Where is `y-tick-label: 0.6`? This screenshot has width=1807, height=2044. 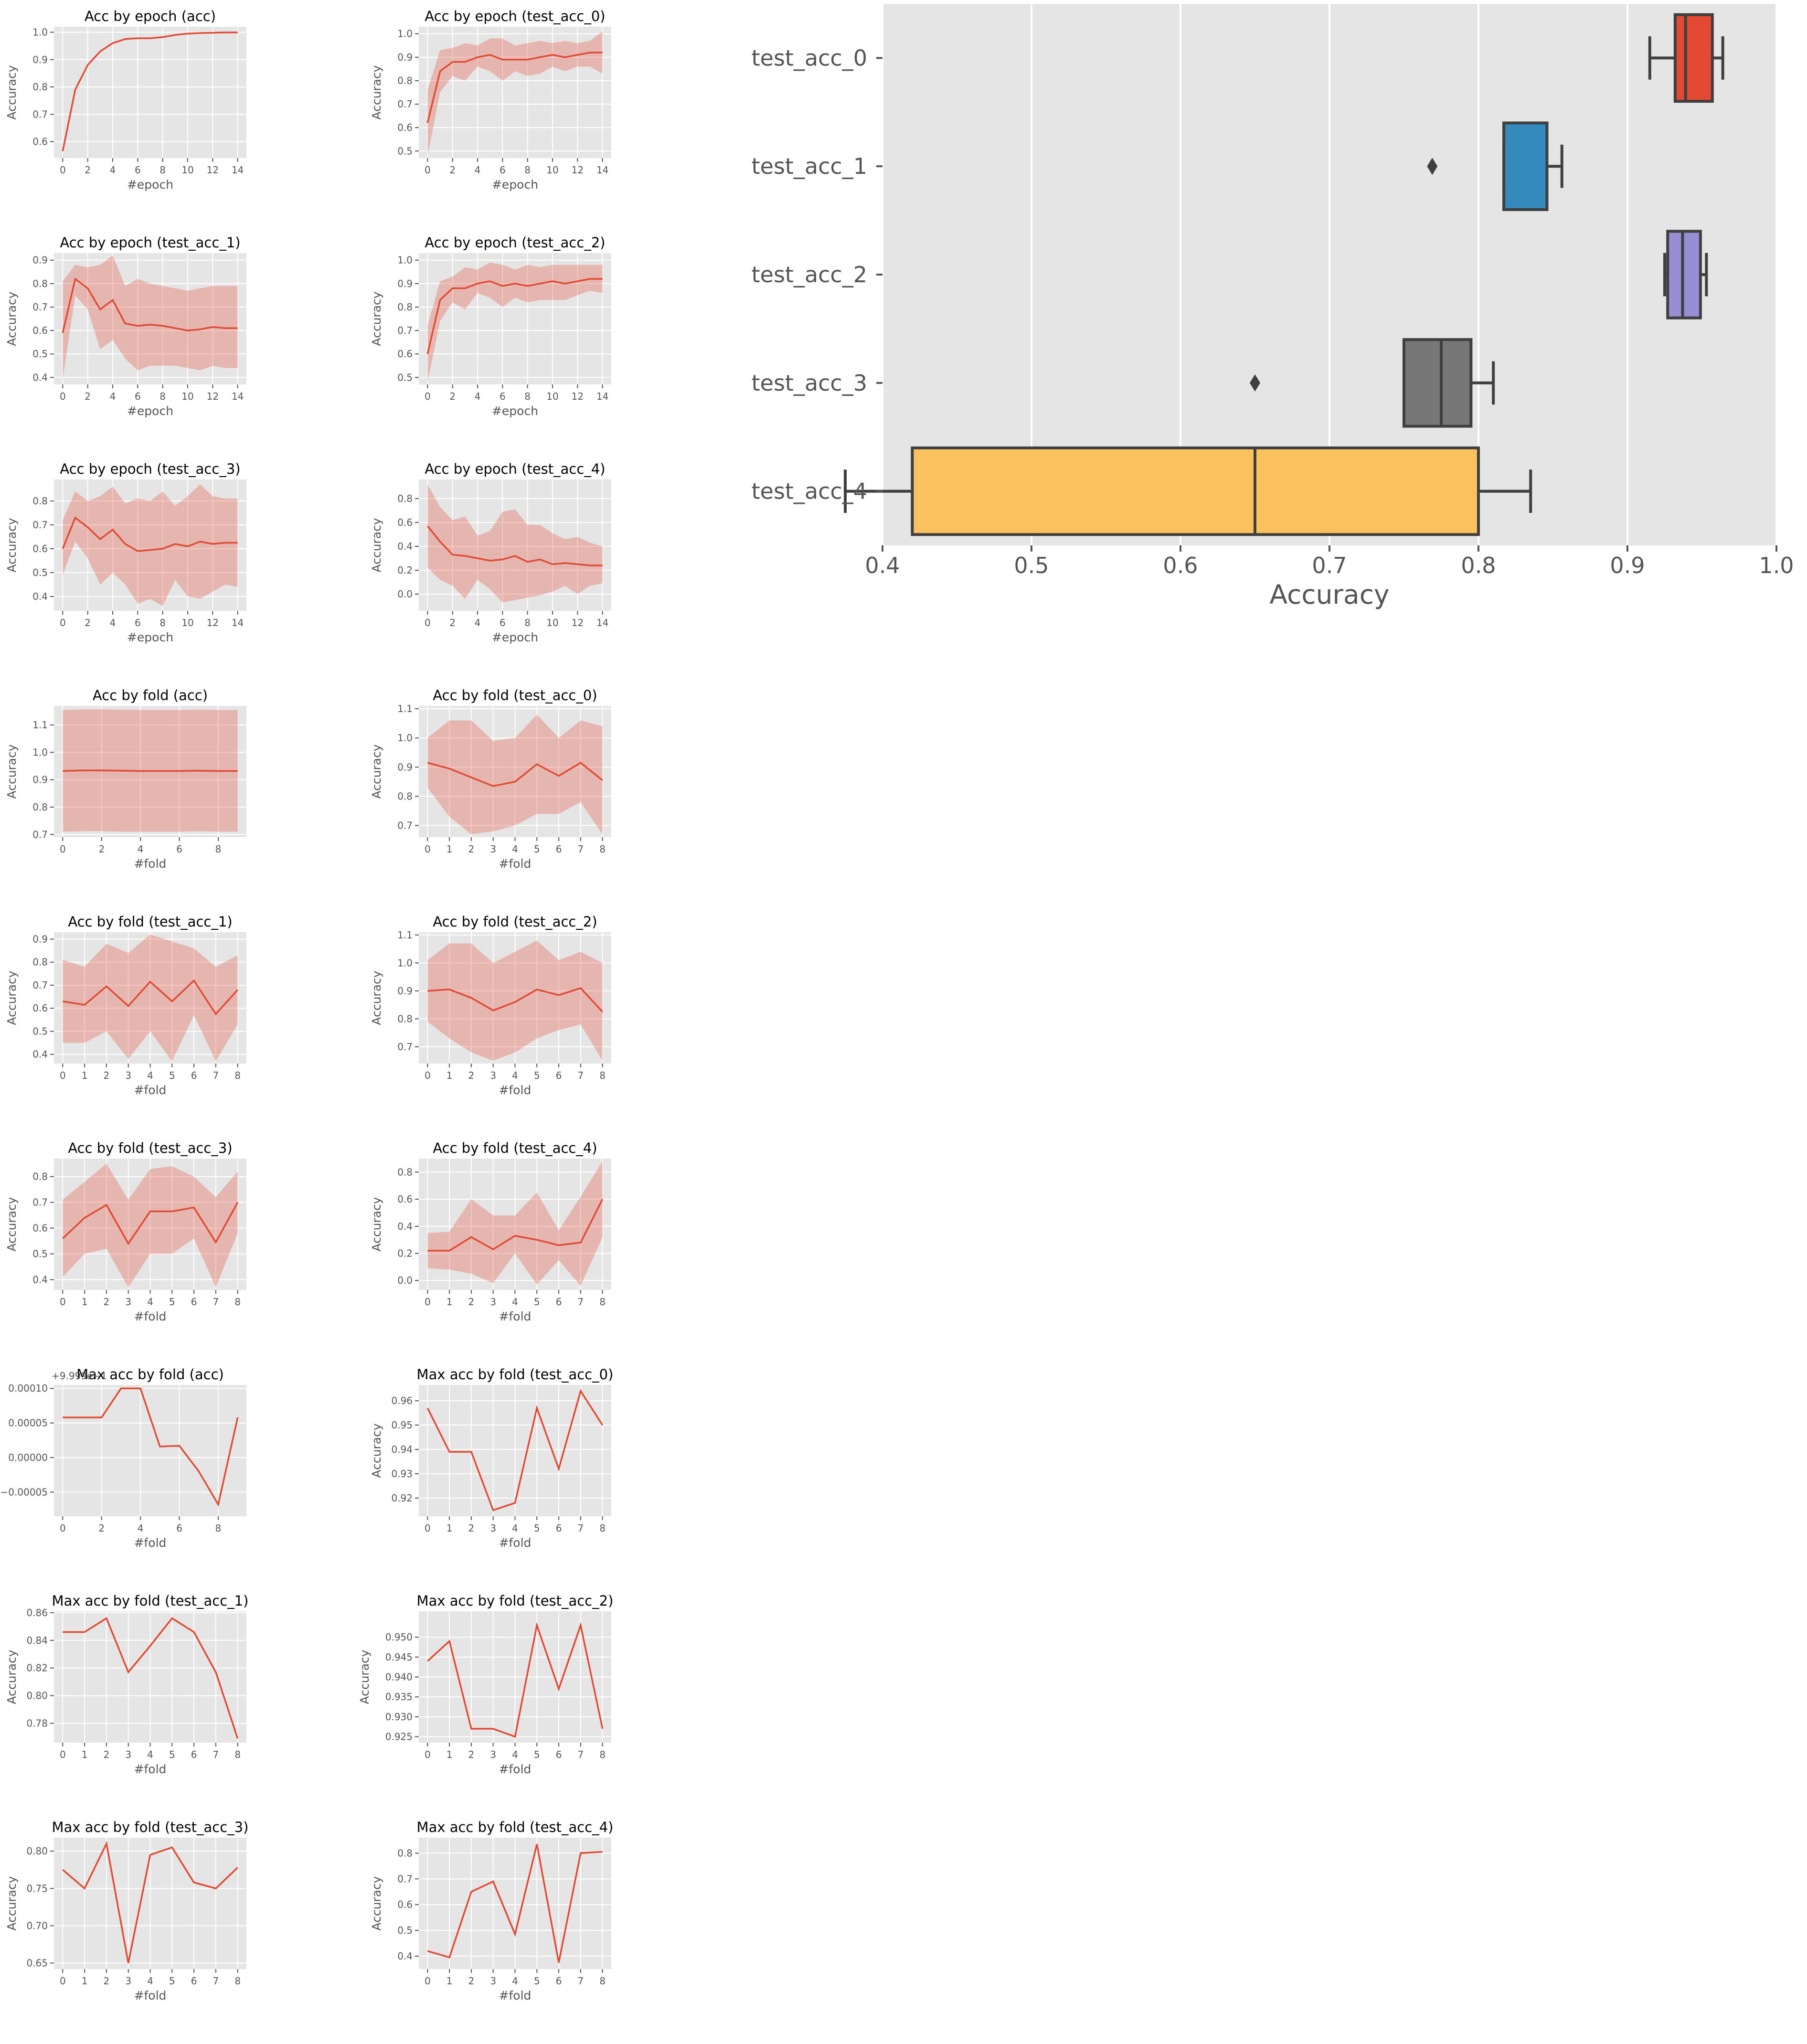 y-tick-label: 0.6 is located at coordinates (405, 354).